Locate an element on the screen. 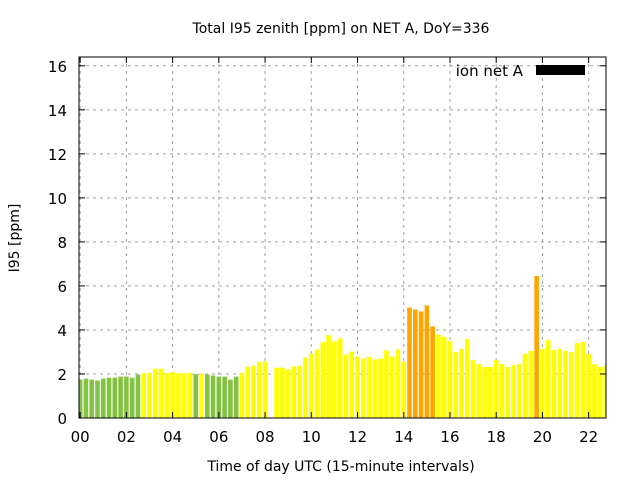  y-tick-label: 8 is located at coordinates (62, 243).